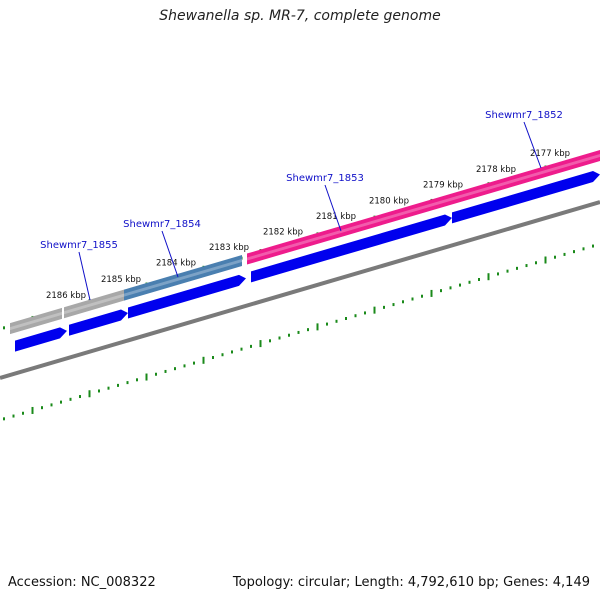  I want to click on scale-label: 2177 kbp, so click(550, 154).